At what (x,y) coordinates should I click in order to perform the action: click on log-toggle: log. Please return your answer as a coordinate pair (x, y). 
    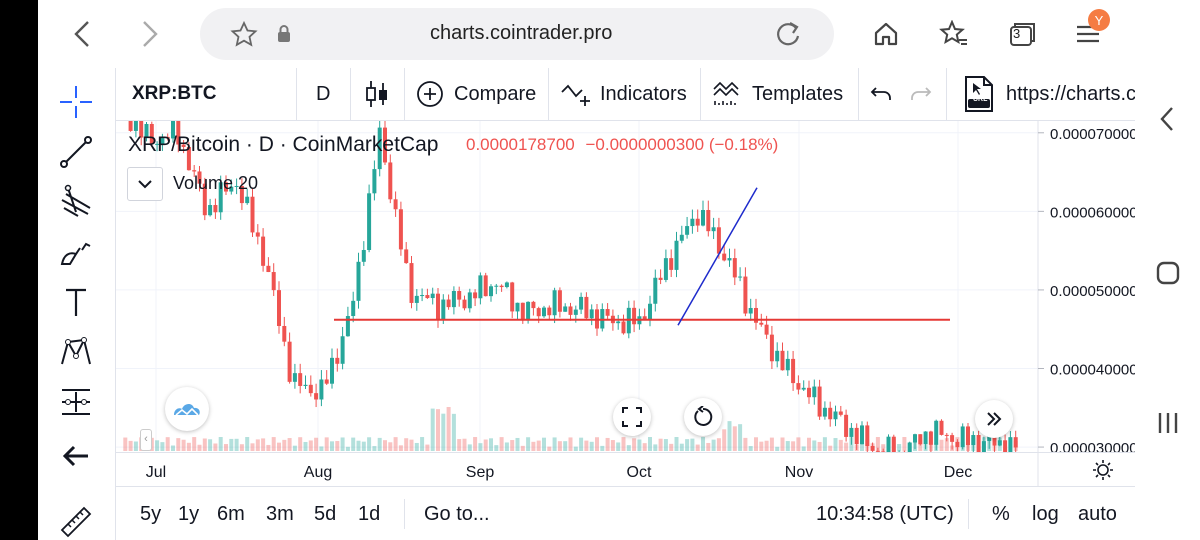
    Looking at the image, I should click on (1045, 514).